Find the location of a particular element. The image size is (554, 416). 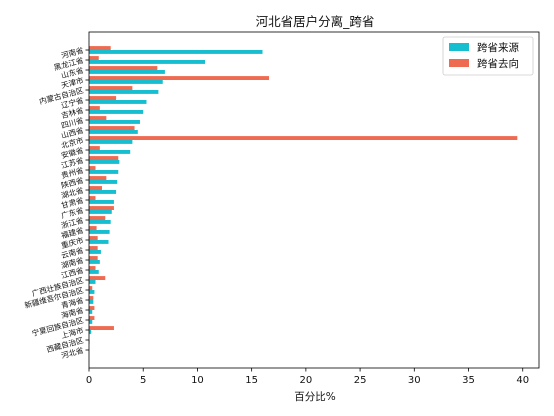

x-tick-label: 30 is located at coordinates (414, 380).